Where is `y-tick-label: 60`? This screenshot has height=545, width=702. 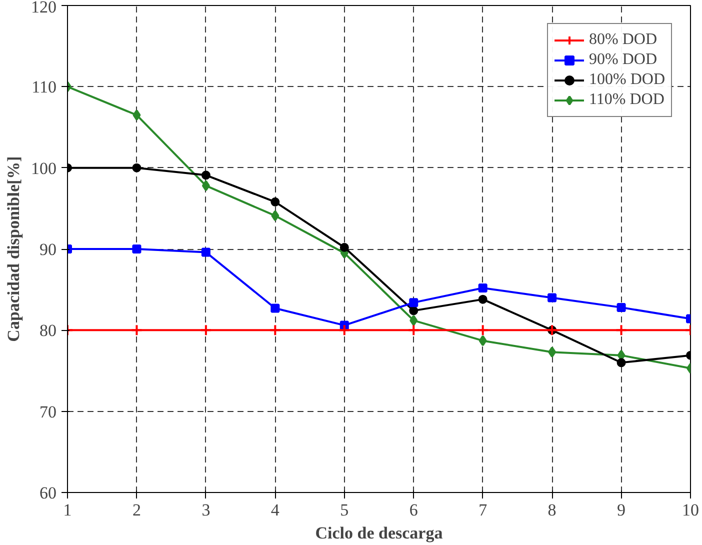
y-tick-label: 60 is located at coordinates (48, 493).